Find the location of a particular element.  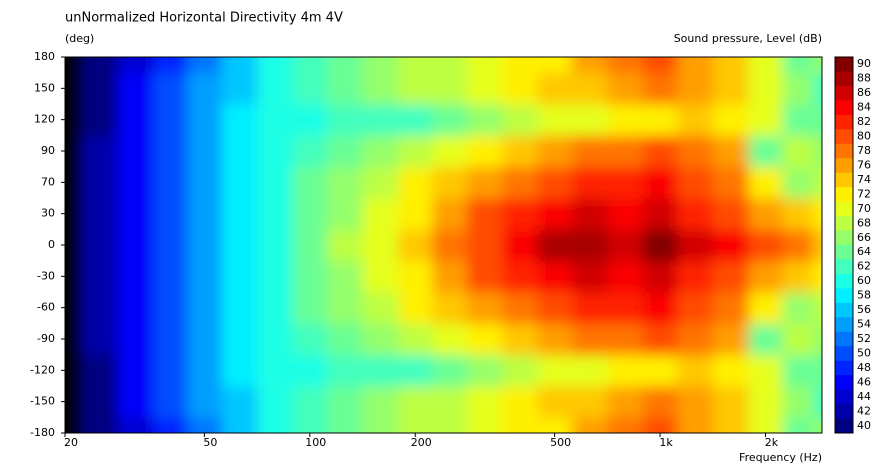

colorbar-label: 74 is located at coordinates (864, 179).